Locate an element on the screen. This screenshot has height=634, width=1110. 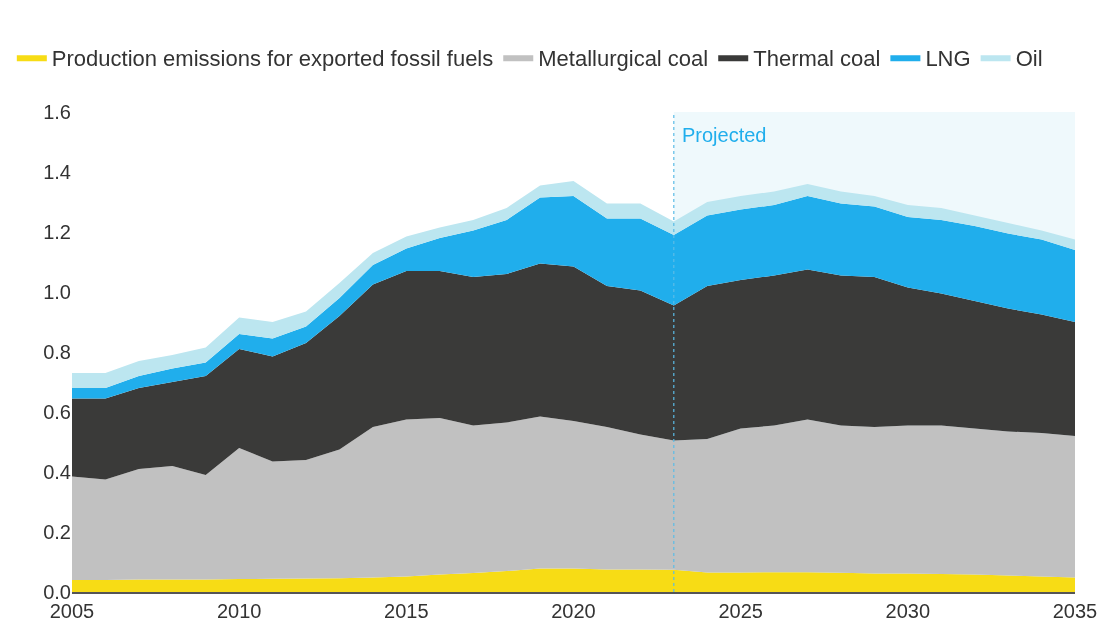
legend-label: Production emissions for exported fossil fuels is located at coordinates (272, 58).